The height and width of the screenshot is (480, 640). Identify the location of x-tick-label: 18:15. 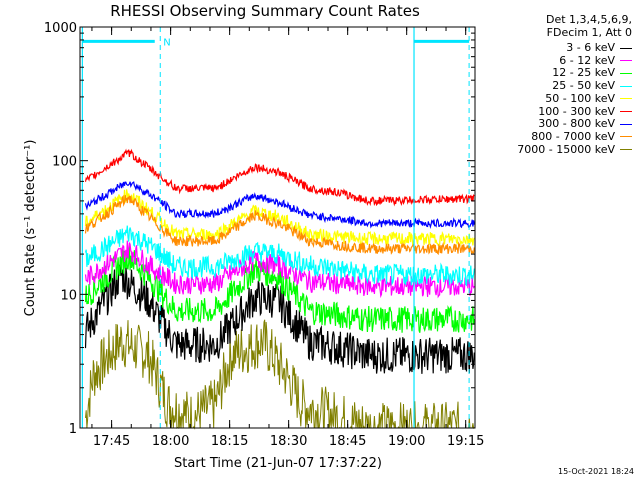
(229, 441).